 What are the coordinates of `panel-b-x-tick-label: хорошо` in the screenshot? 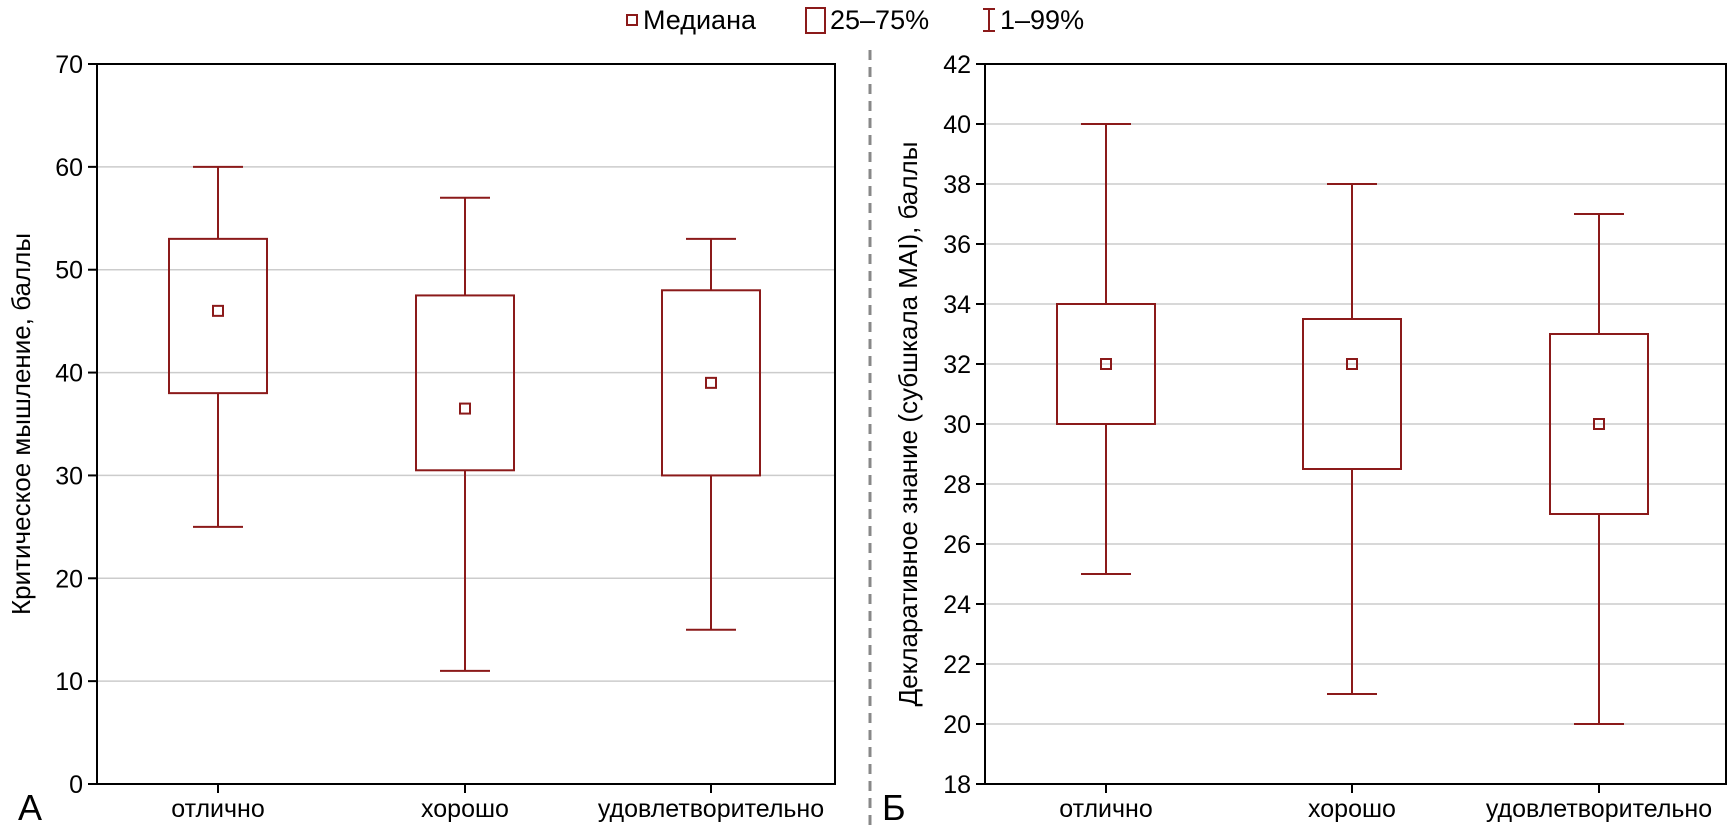 It's located at (1352, 809).